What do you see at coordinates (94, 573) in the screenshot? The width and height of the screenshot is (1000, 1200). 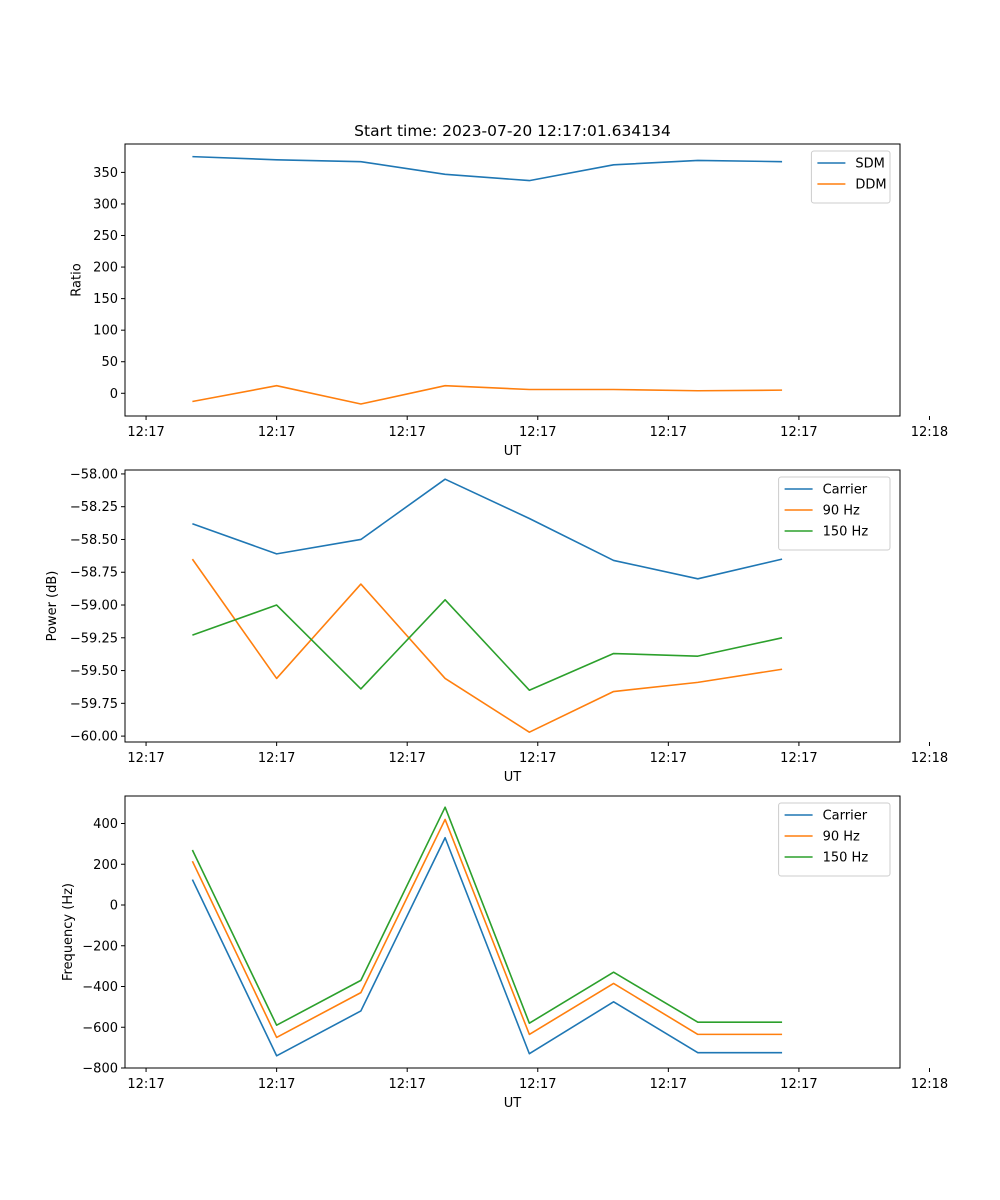 I see `power-panel-y-tick-label: −58.75` at bounding box center [94, 573].